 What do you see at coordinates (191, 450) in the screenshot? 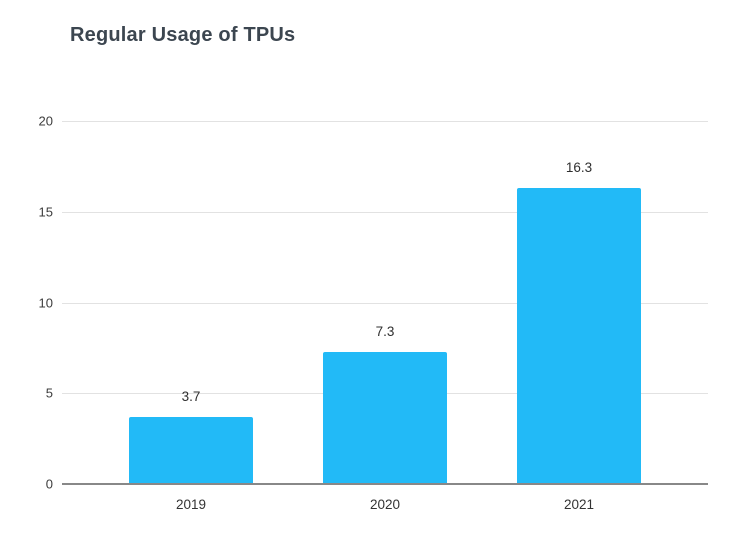
I see `bar-2019` at bounding box center [191, 450].